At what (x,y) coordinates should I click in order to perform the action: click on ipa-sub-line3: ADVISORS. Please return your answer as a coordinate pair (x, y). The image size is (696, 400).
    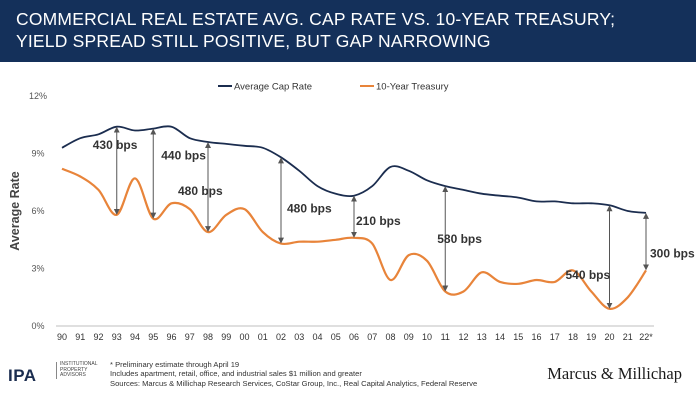
    Looking at the image, I should click on (73, 375).